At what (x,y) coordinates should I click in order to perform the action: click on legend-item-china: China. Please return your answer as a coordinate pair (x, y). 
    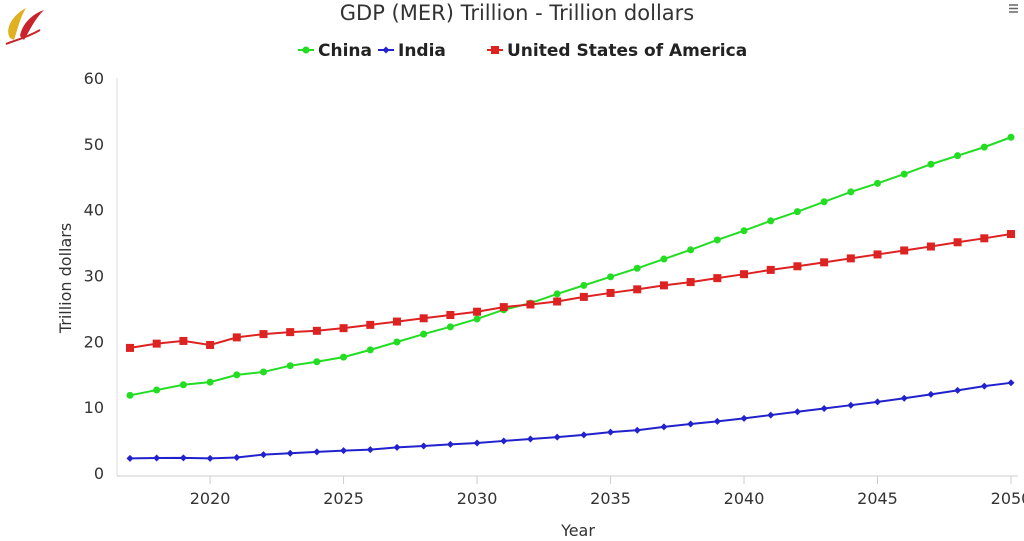
    Looking at the image, I should click on (335, 51).